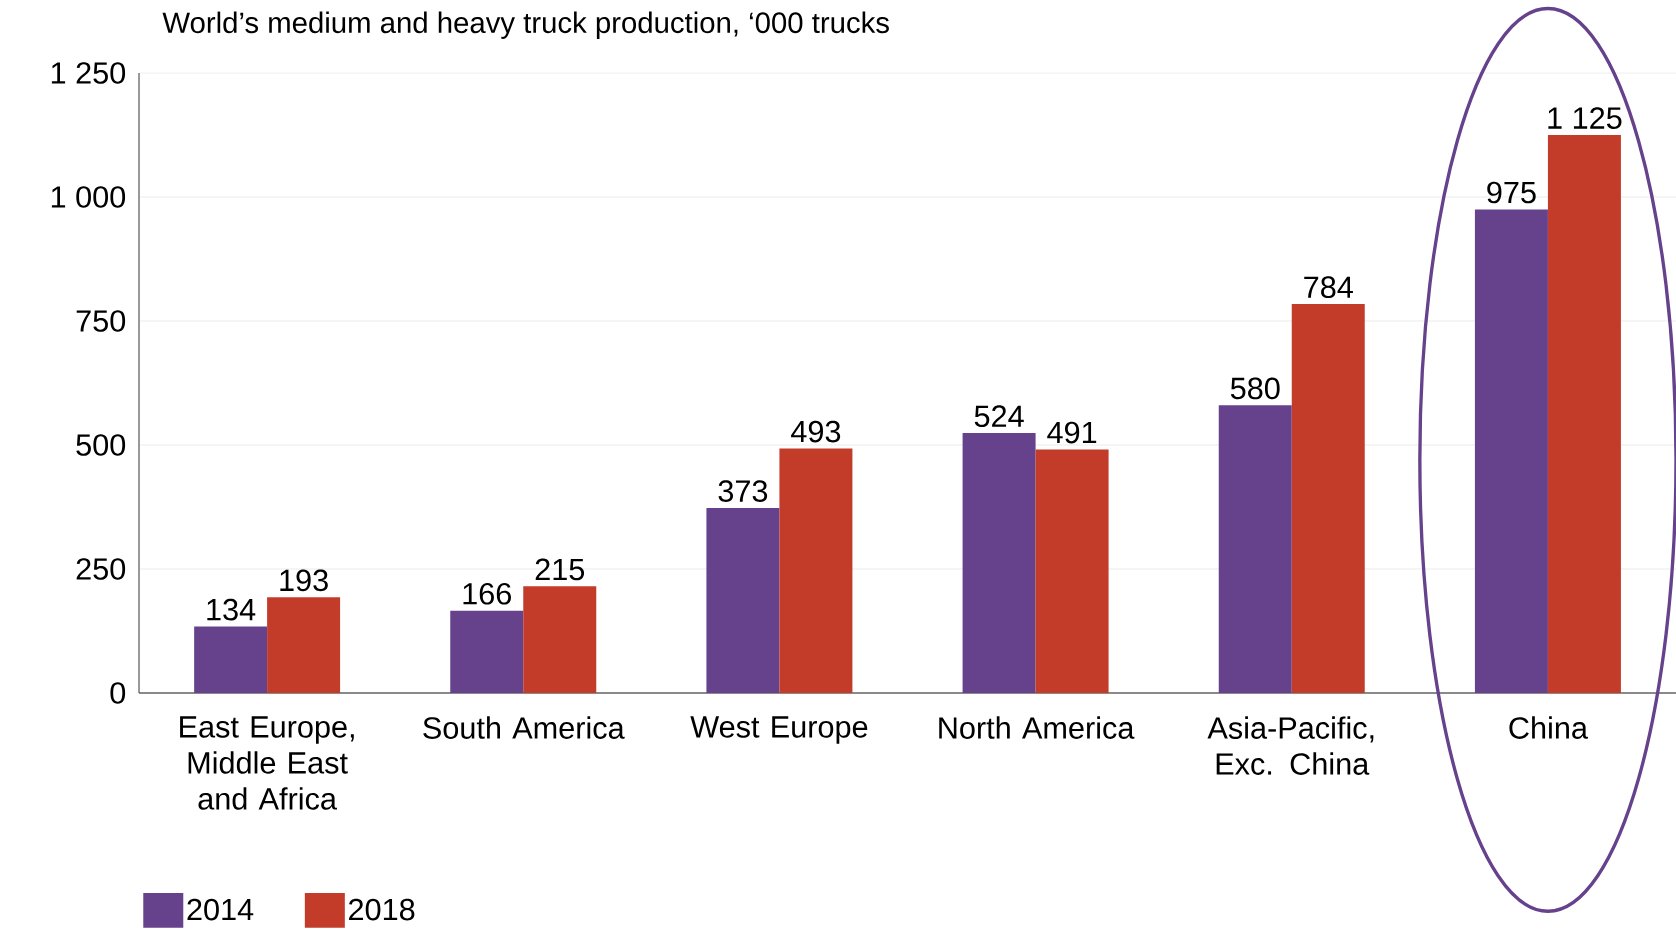  What do you see at coordinates (382, 909) in the screenshot?
I see `legend-label: 2018` at bounding box center [382, 909].